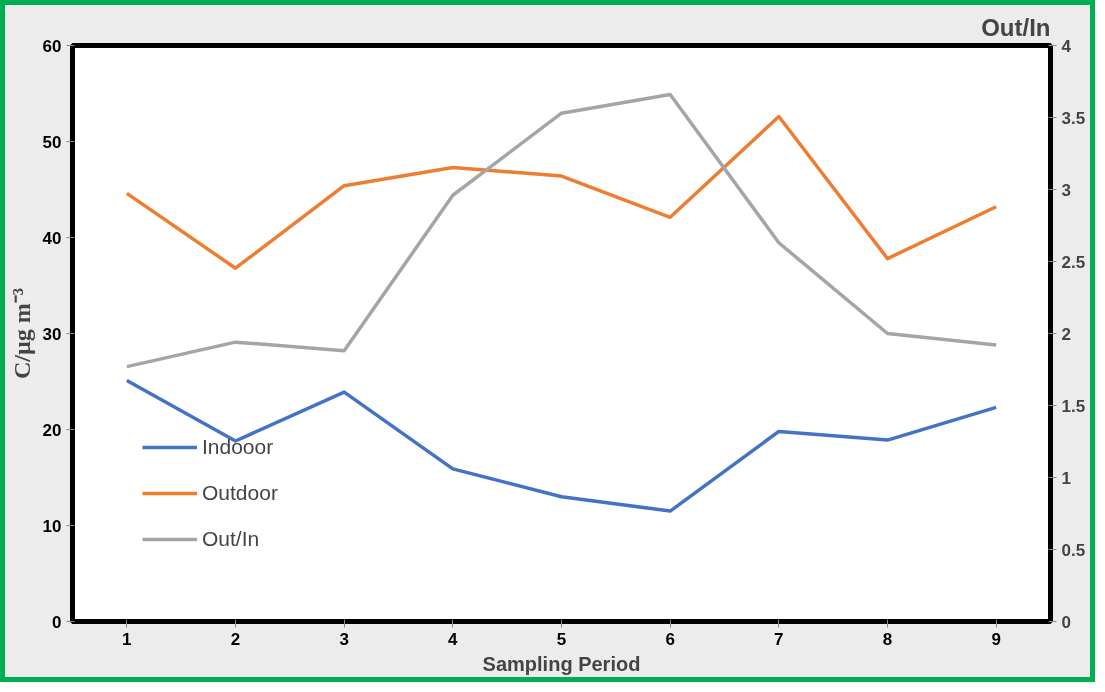 The image size is (1105, 692). What do you see at coordinates (996, 639) in the screenshot?
I see `x-tick-label: 9` at bounding box center [996, 639].